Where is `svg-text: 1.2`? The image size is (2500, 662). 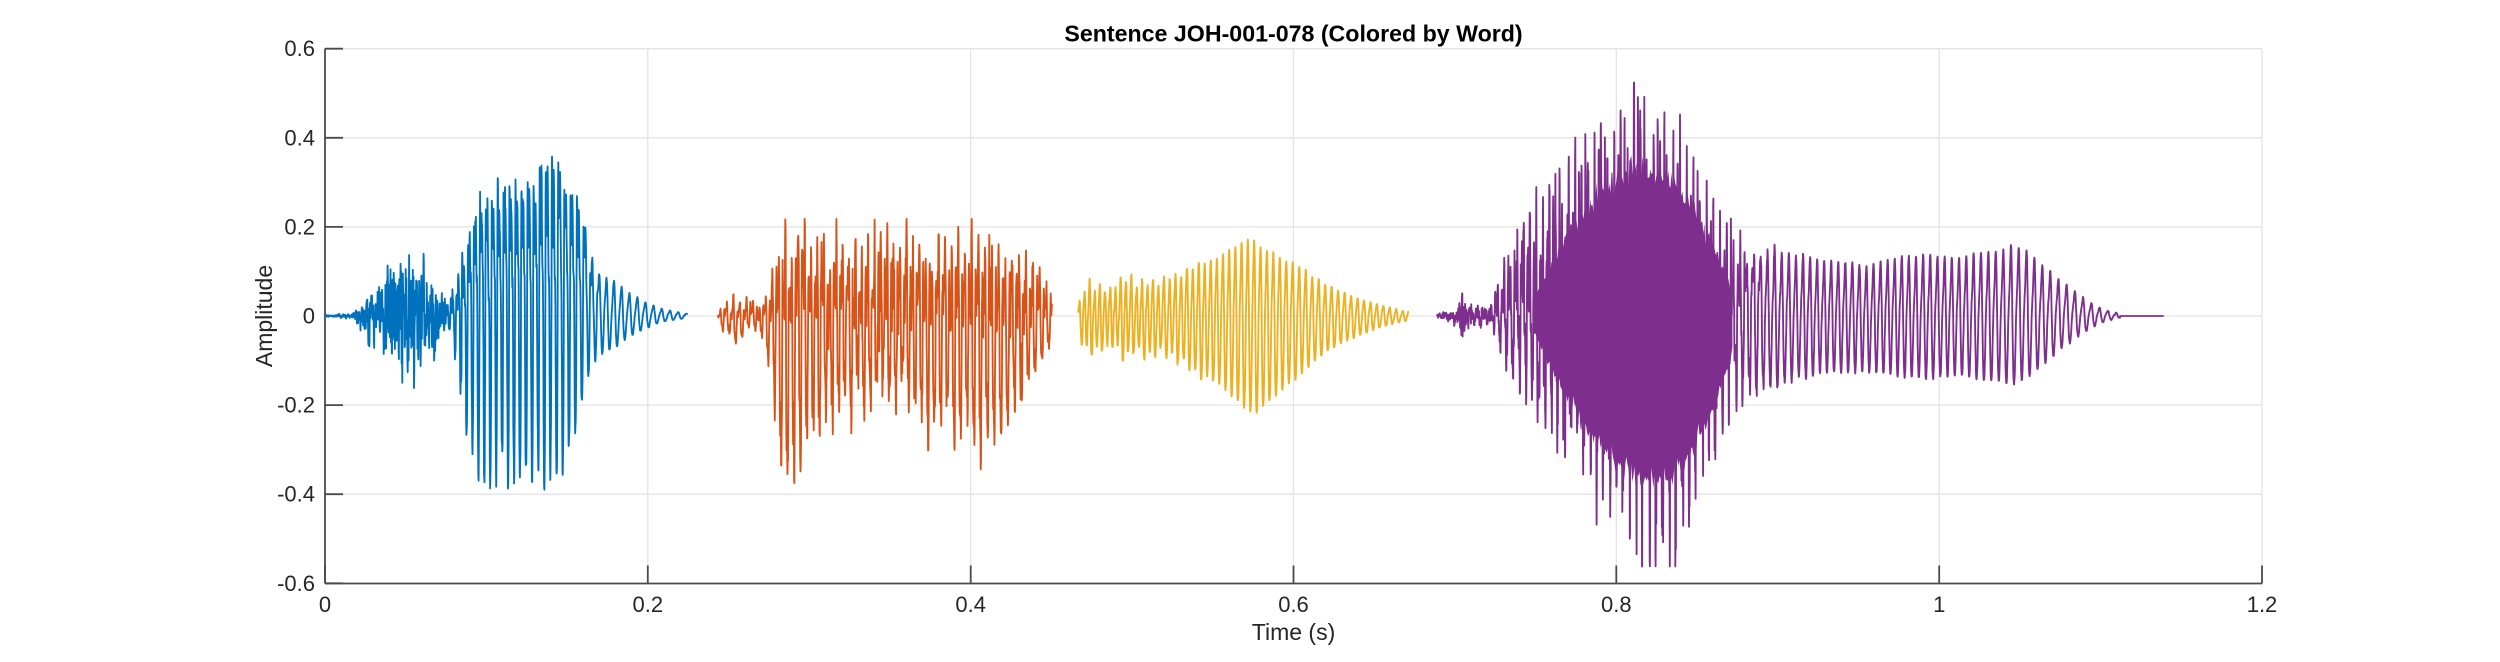
svg-text: 1.2 is located at coordinates (2262, 604).